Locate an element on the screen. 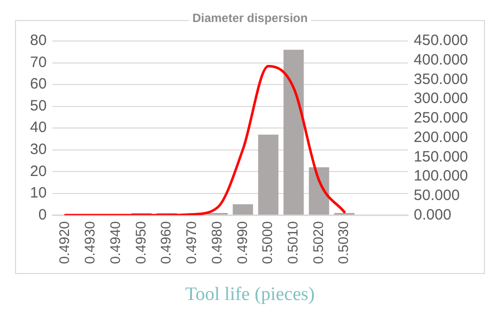 The height and width of the screenshot is (324, 500). y2-tick-label: 0.000 is located at coordinates (433, 215).